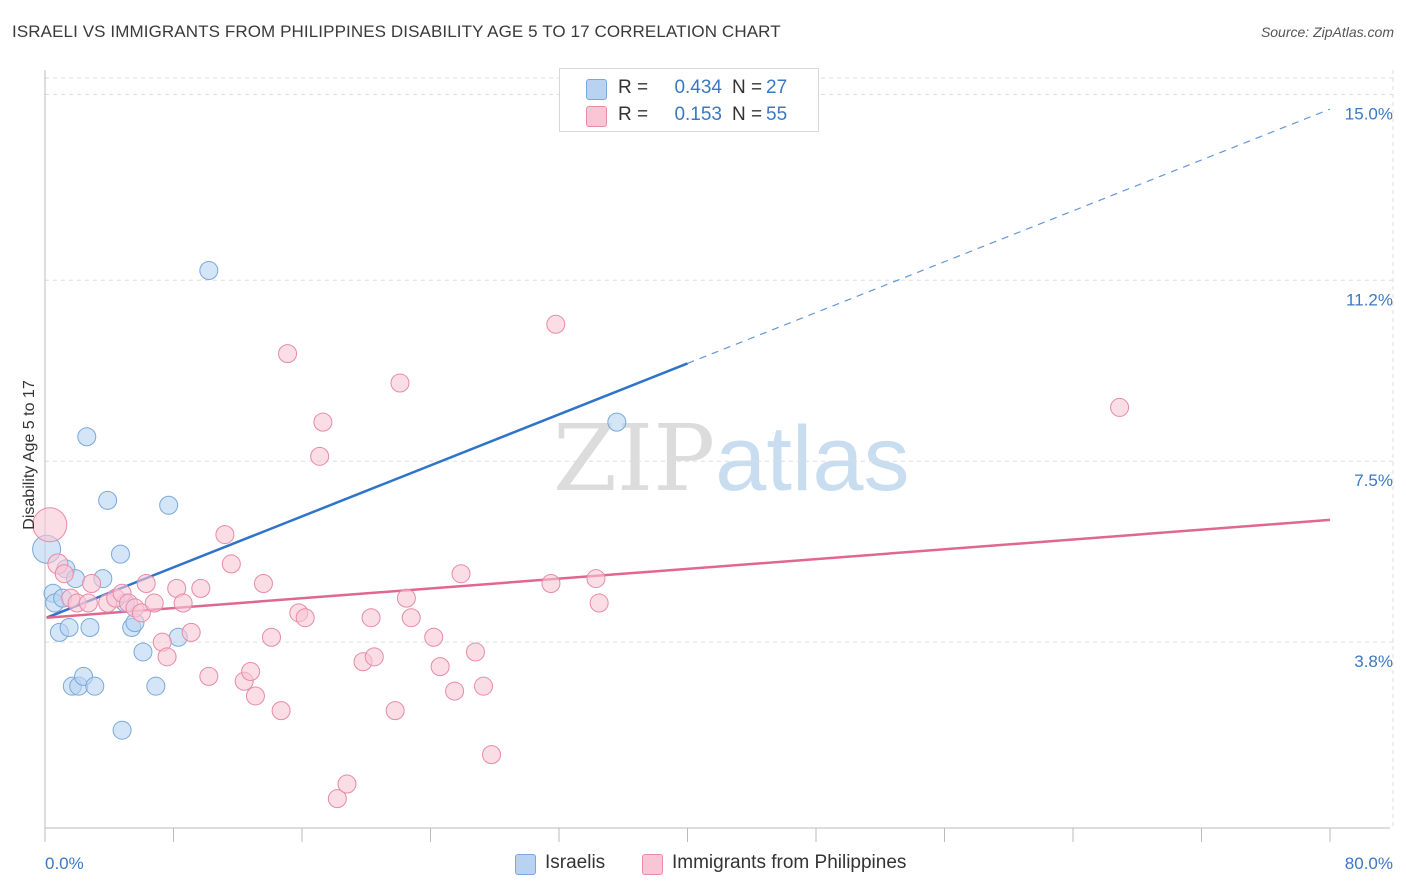  I want to click on correlation-legend: R = 0.434 N = 27 R = 0.153 N = 55, so click(689, 100).